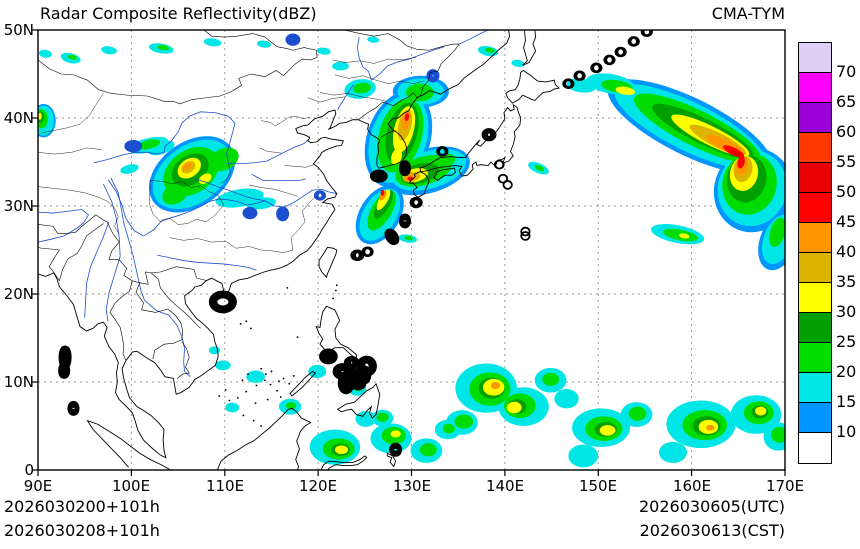 This screenshot has width=860, height=549. I want to click on colorbar-tick-50: 50, so click(846, 191).